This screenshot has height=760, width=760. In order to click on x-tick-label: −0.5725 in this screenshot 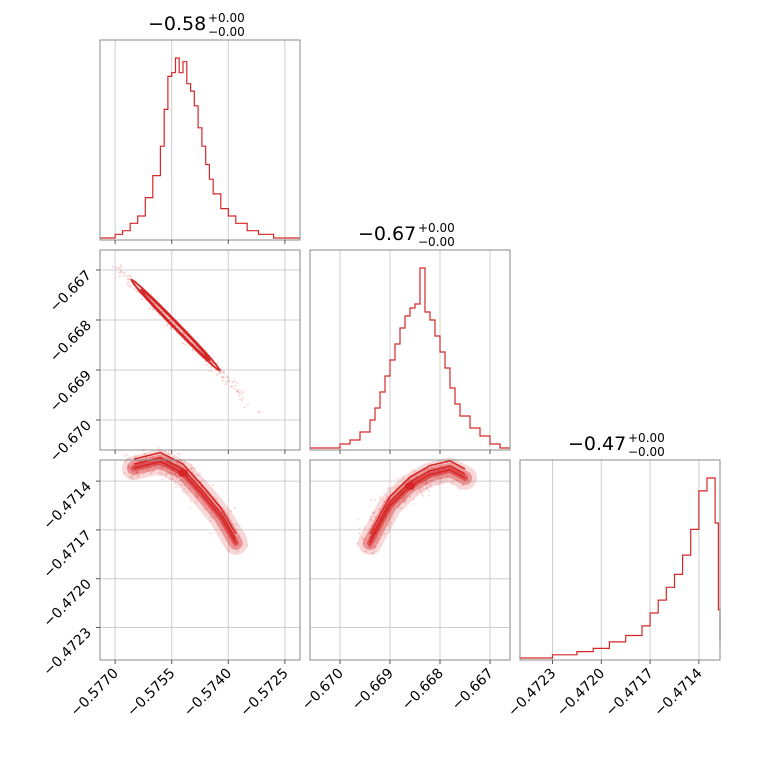, I will do `click(264, 693)`.